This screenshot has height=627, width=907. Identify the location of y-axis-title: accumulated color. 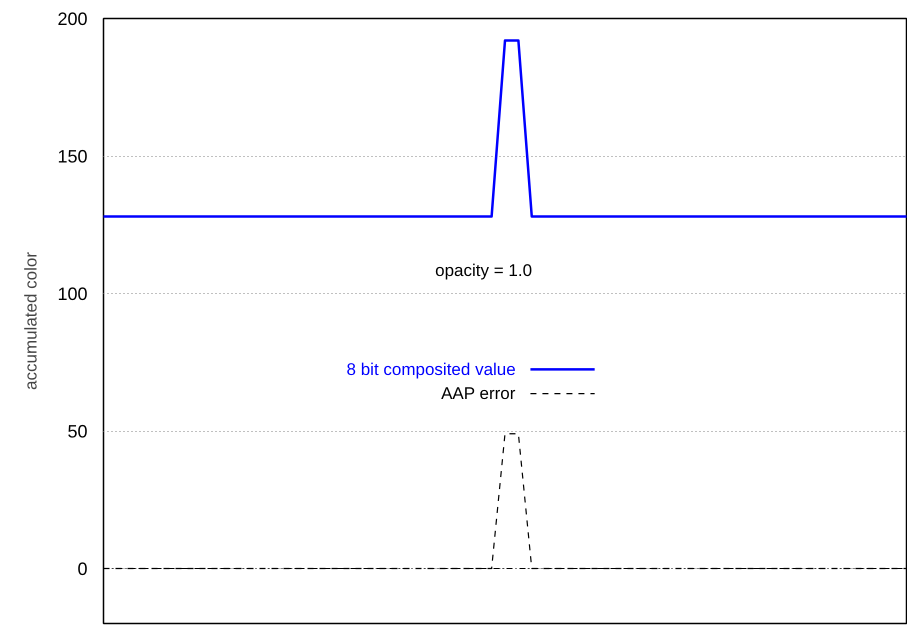
(30, 321).